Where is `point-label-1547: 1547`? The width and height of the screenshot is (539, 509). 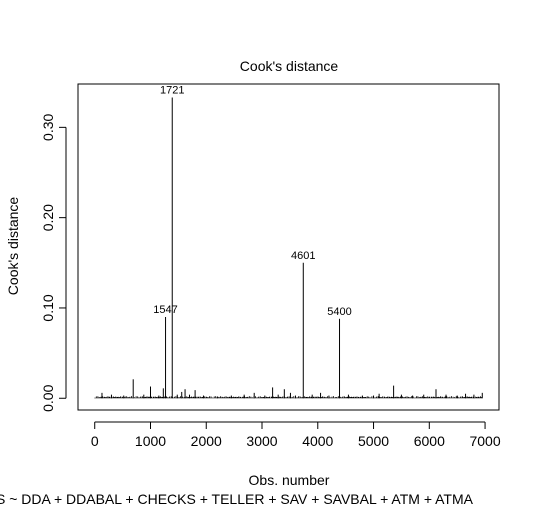 point-label-1547: 1547 is located at coordinates (165, 310).